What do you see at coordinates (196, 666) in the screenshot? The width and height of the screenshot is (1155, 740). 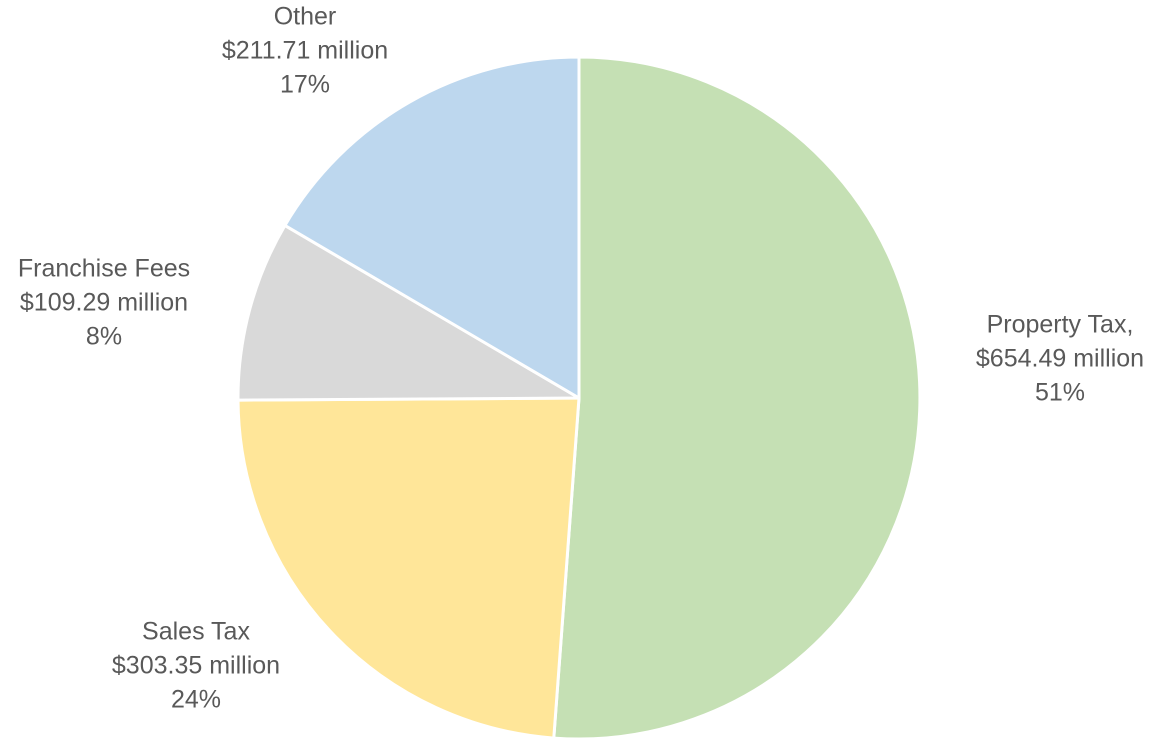 I see `slice-amount-sales-tax: $303.35 million` at bounding box center [196, 666].